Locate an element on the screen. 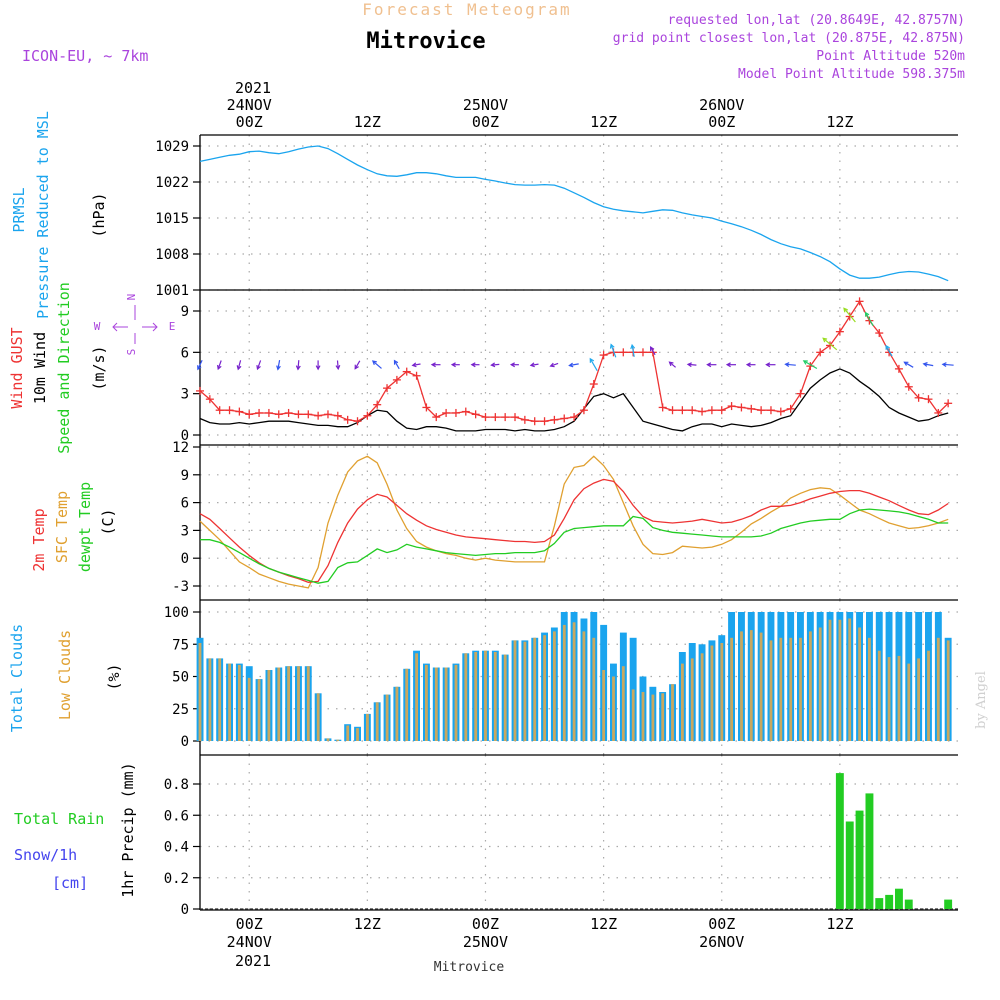 The image size is (1000, 1000). precip-tick-label-0: 0.8 is located at coordinates (176, 785).